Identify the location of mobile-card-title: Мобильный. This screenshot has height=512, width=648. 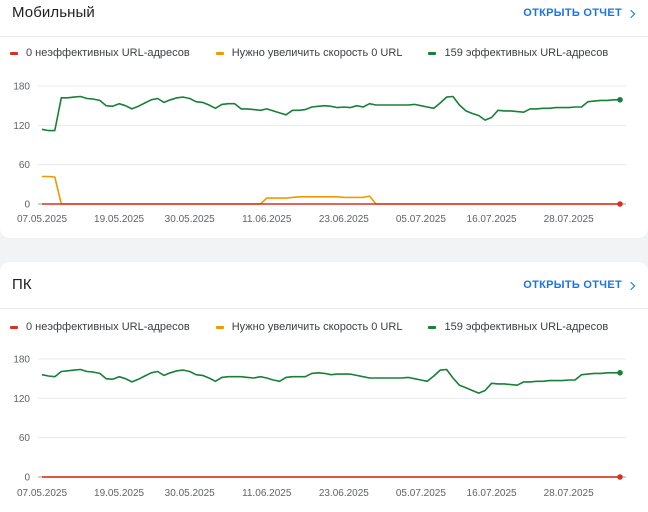
(53, 12).